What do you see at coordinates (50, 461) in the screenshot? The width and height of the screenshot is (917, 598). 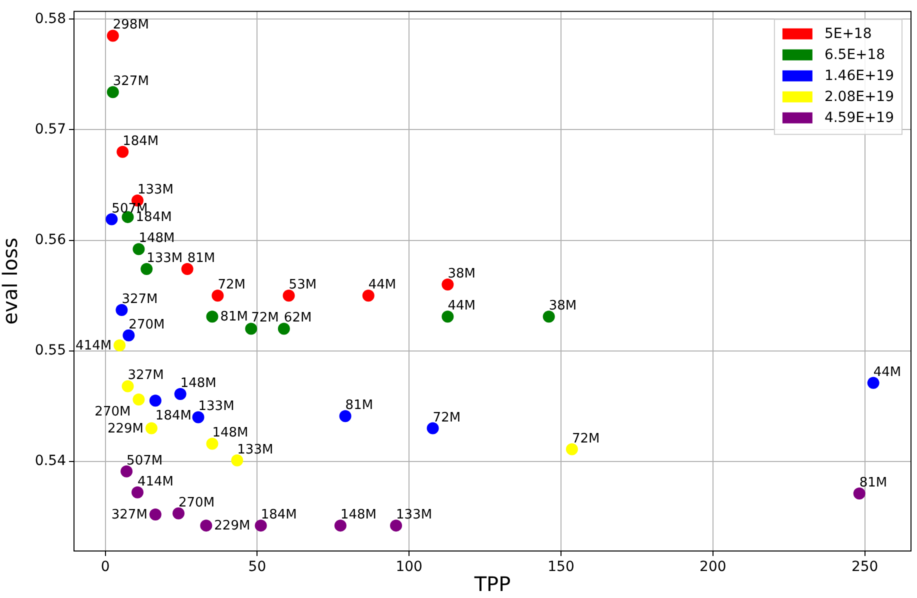 I see `y-tick-label: 0.54` at bounding box center [50, 461].